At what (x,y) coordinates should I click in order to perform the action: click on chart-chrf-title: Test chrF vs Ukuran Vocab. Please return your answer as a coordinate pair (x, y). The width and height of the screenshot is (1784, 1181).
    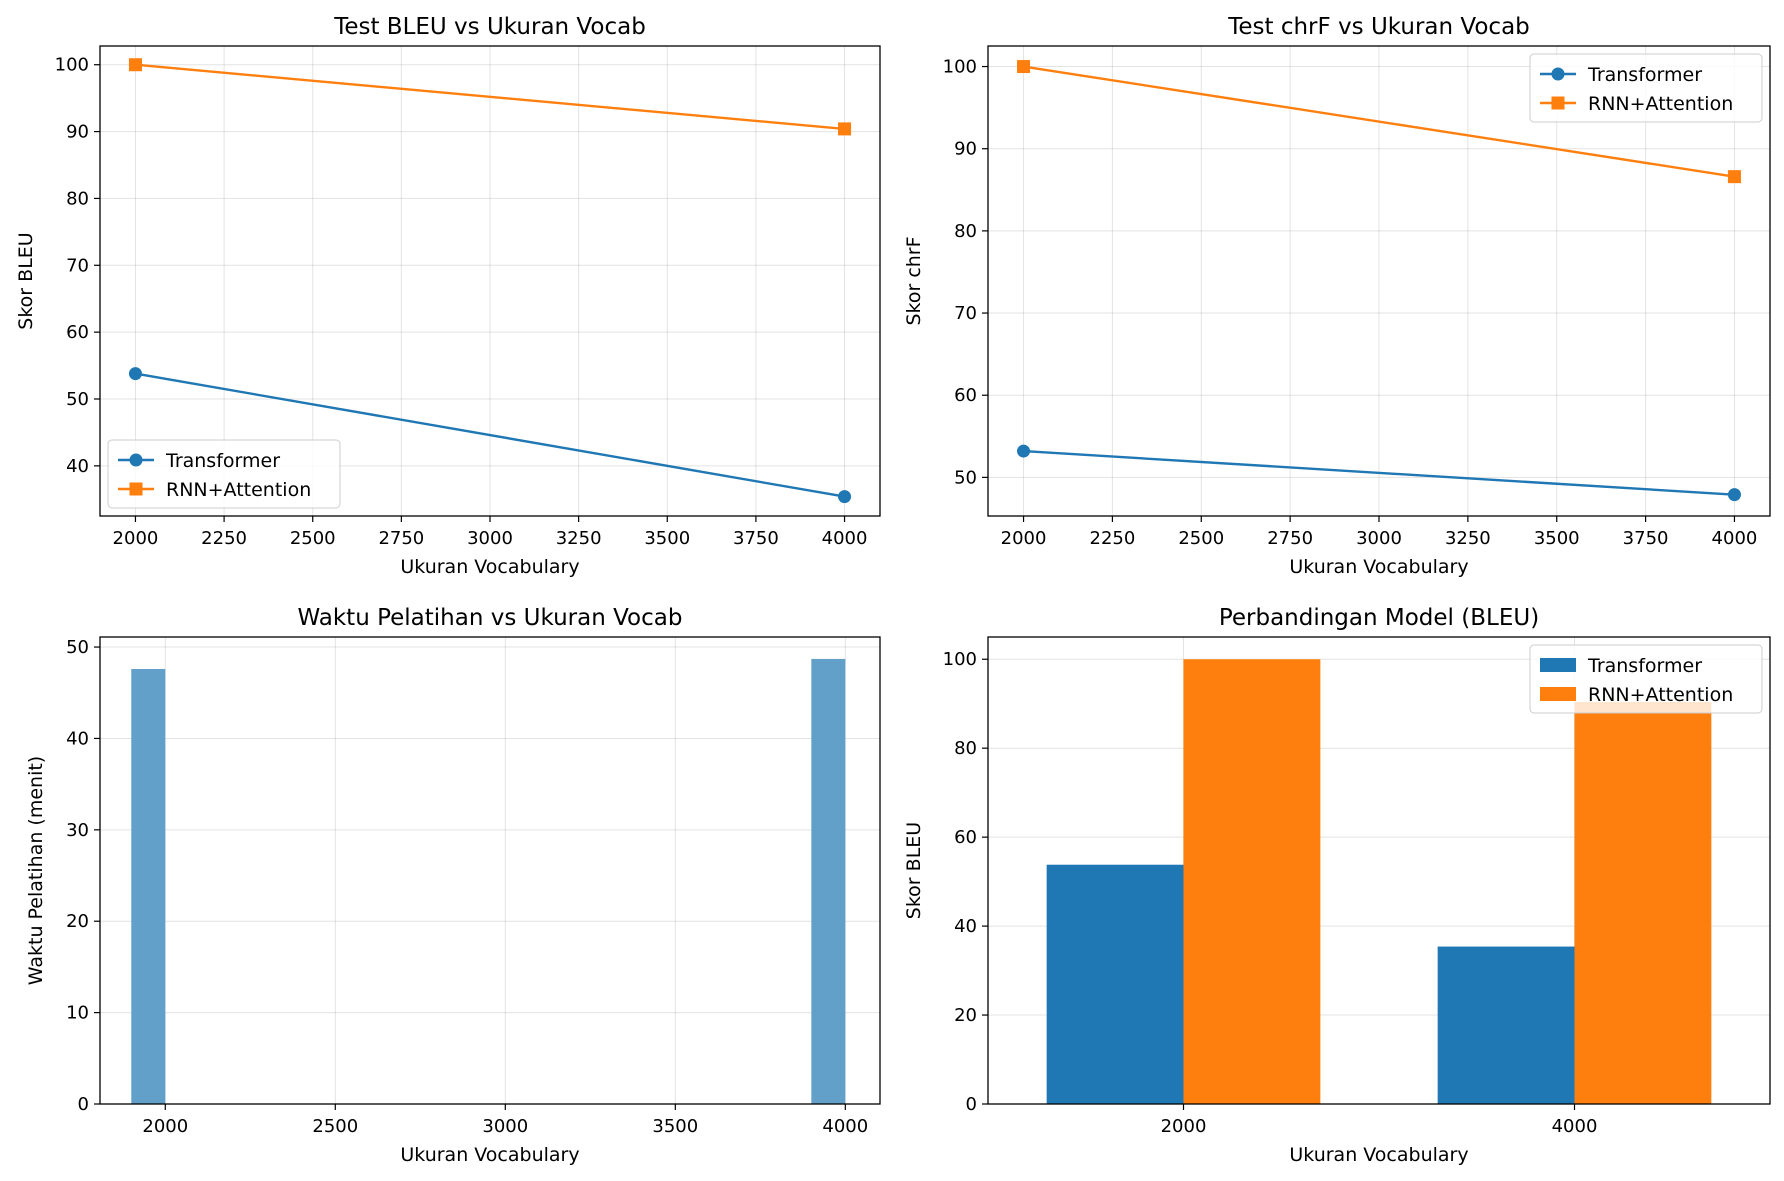
    Looking at the image, I should click on (1378, 27).